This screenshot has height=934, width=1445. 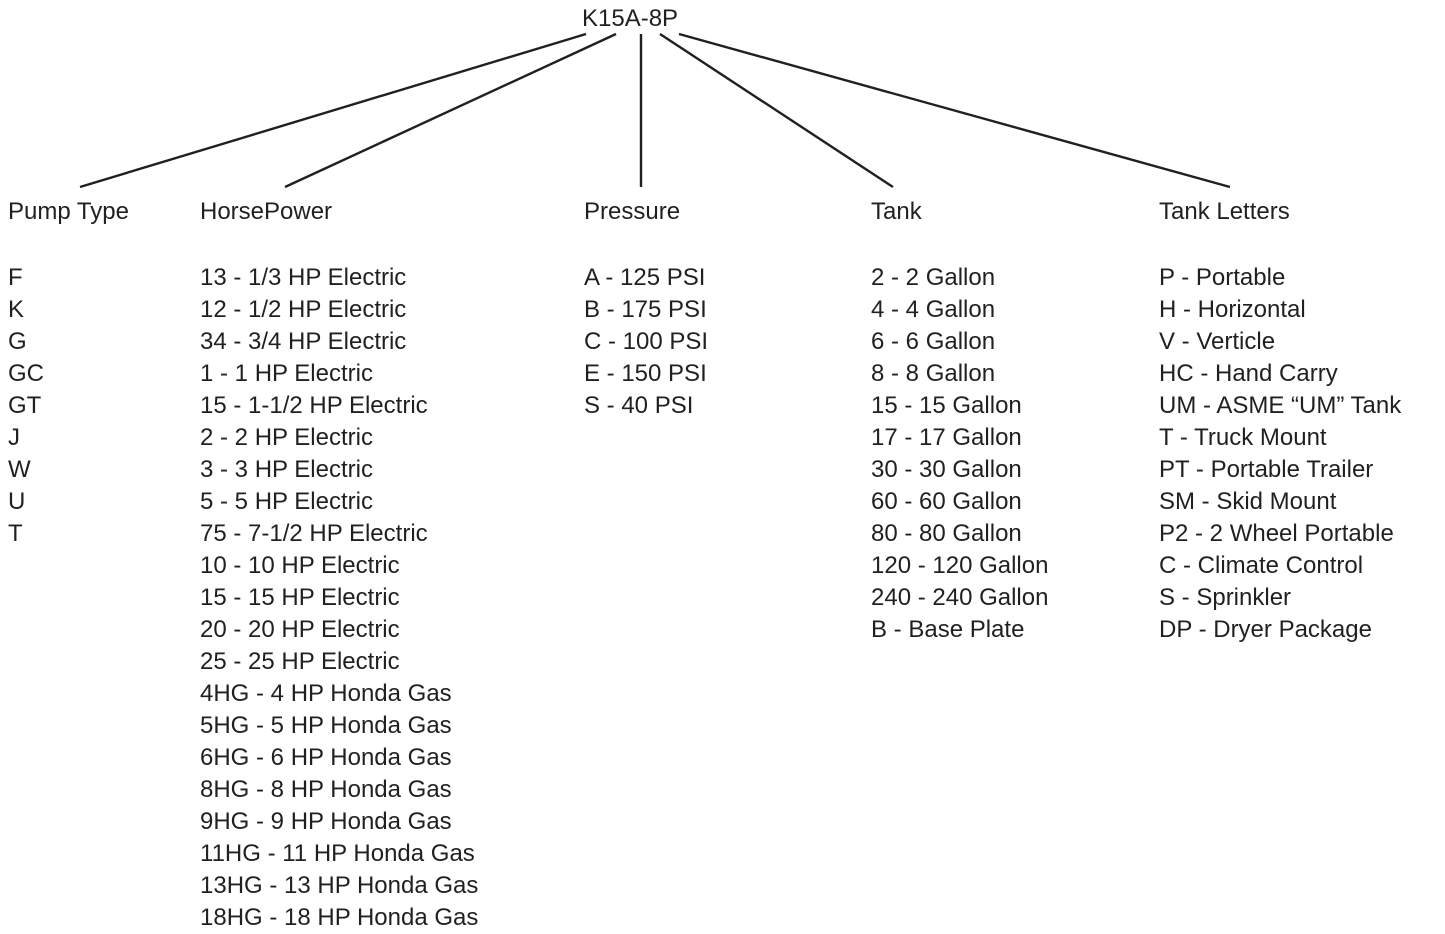 What do you see at coordinates (960, 565) in the screenshot?
I see `list-item: 120 - 120 Gallon` at bounding box center [960, 565].